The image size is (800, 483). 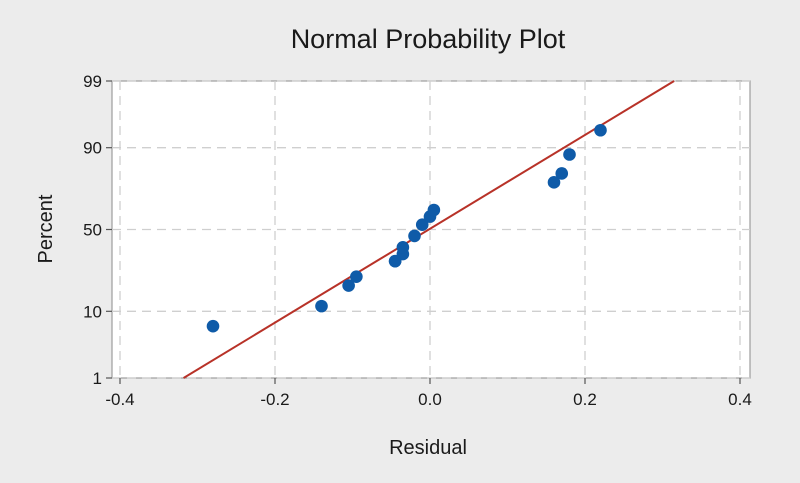 I want to click on x-tick-label: 0.2, so click(x=585, y=399).